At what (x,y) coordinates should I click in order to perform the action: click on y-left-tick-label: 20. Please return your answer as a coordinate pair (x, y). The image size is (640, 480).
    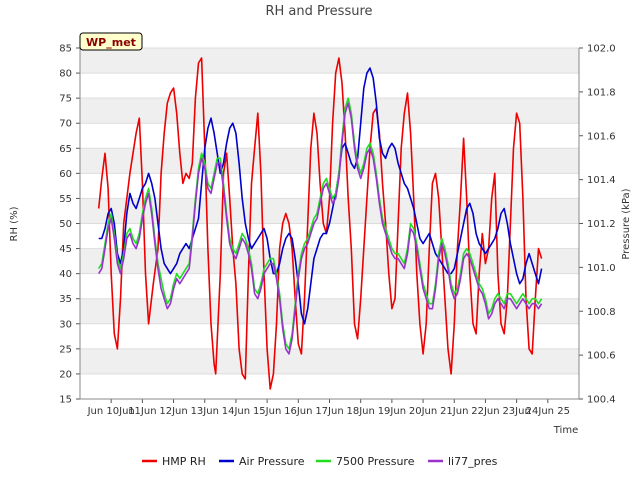
    Looking at the image, I should click on (65, 374).